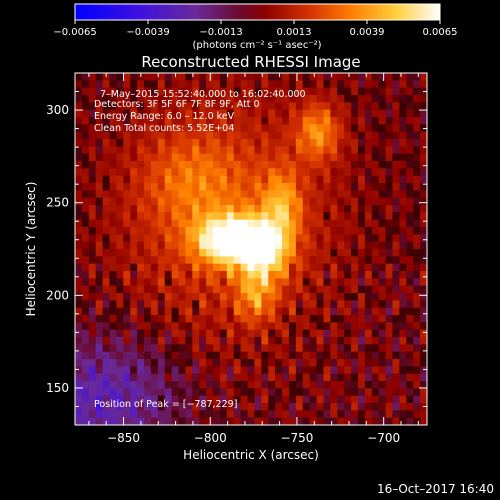 Image resolution: width=500 pixels, height=500 pixels. Describe the element at coordinates (440, 32) in the screenshot. I see `colorbar-tick-label: 0.0065` at that location.